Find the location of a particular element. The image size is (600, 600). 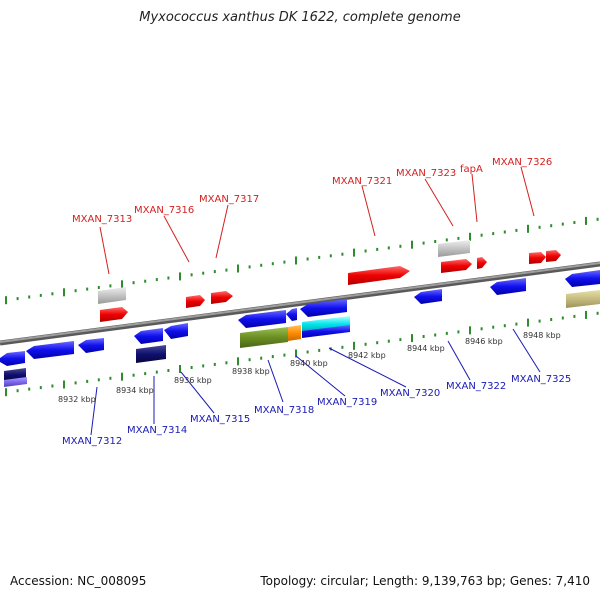

label-mxan-7312: MXAN_7312 is located at coordinates (92, 441).